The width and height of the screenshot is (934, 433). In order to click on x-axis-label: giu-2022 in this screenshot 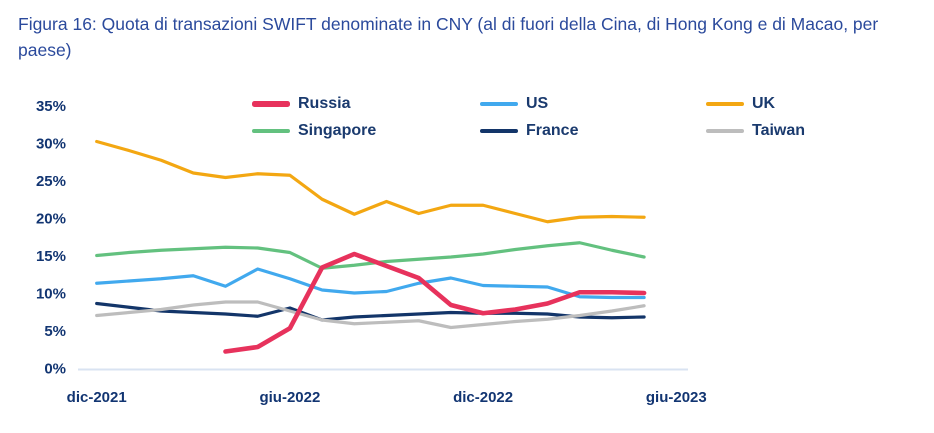, I will do `click(289, 397)`.